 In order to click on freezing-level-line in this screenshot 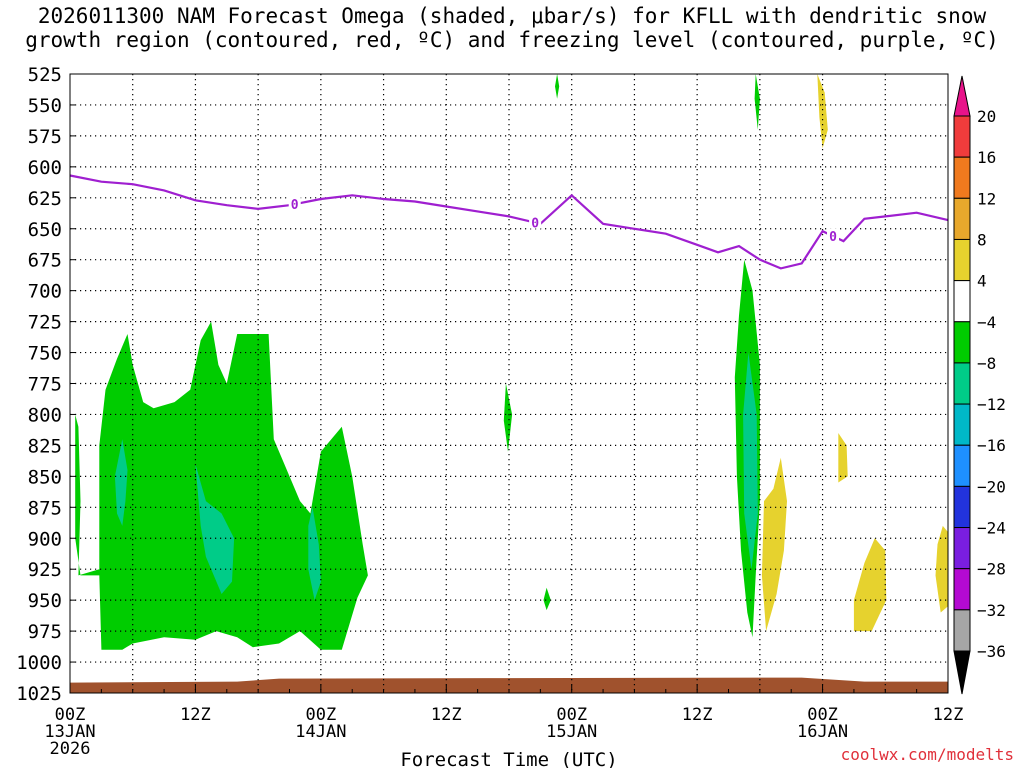, I will do `click(509, 222)`.